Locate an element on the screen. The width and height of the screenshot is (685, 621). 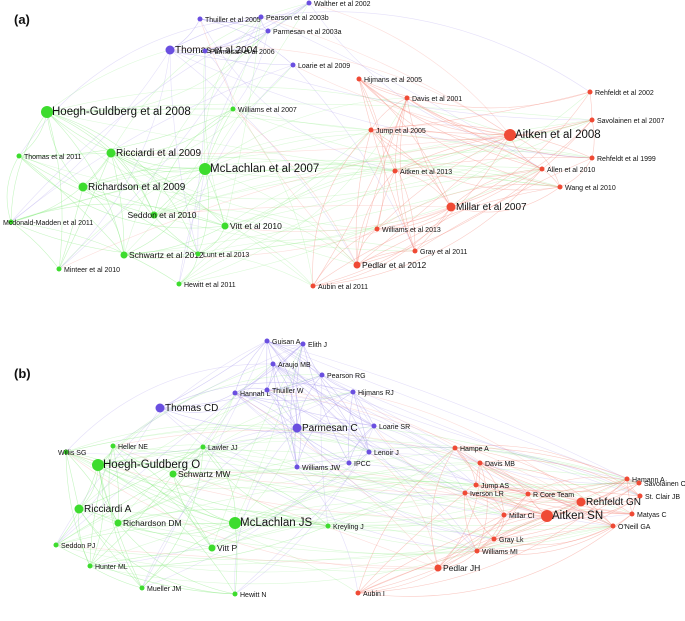
node-label-thomas2011: Thomas et al 2011 is located at coordinates (53, 157).